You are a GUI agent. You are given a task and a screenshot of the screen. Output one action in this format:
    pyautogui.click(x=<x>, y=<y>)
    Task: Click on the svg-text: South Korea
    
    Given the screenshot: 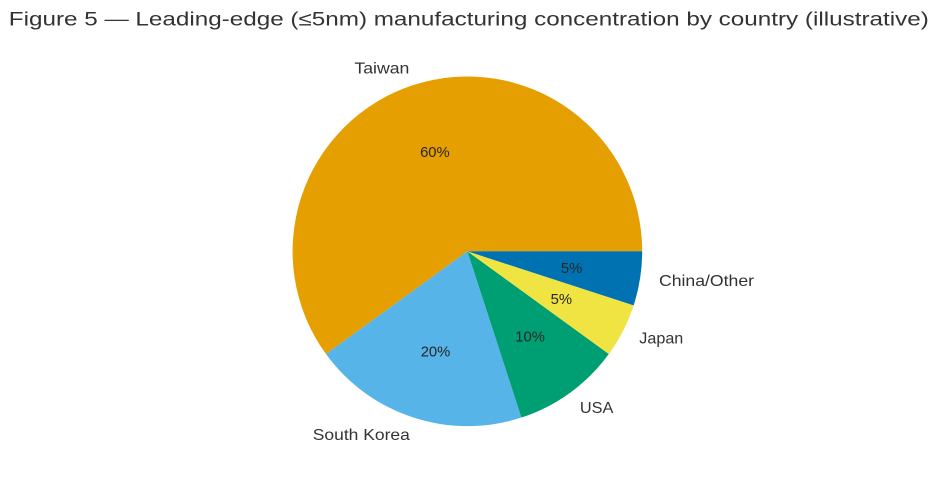 What is the action you would take?
    pyautogui.click(x=361, y=435)
    